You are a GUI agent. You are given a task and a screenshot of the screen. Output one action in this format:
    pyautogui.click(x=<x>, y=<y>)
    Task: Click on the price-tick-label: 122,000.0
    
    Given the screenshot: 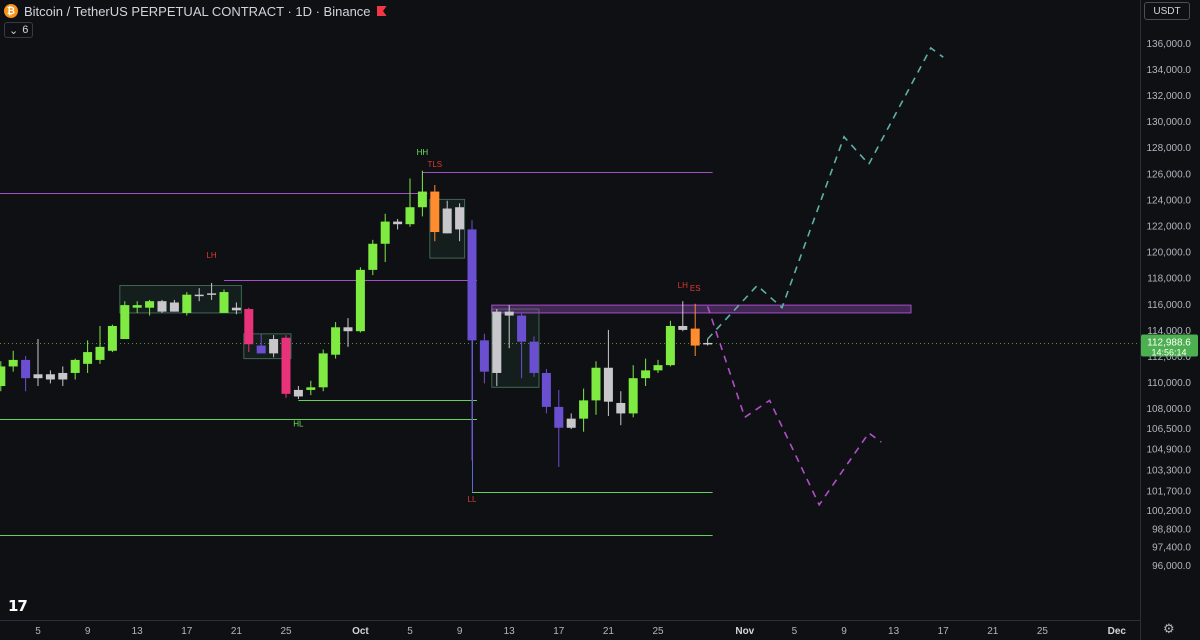 What is the action you would take?
    pyautogui.click(x=1169, y=227)
    